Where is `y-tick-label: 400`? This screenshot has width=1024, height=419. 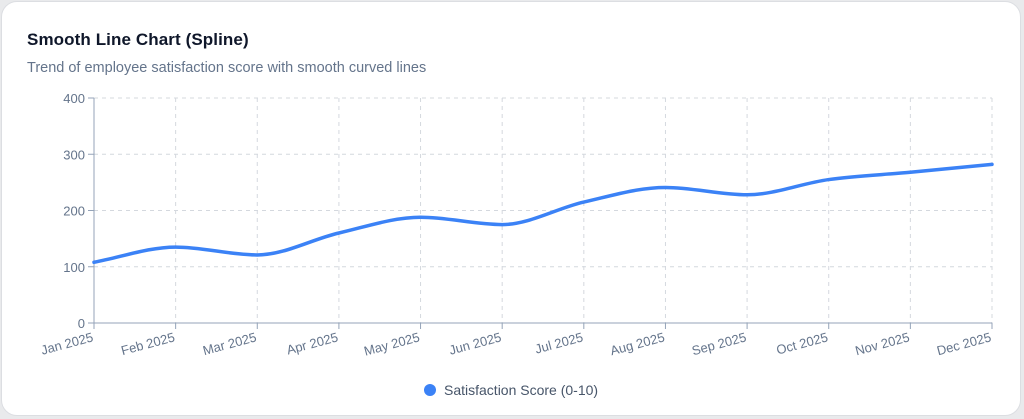
y-tick-label: 400 is located at coordinates (74, 98).